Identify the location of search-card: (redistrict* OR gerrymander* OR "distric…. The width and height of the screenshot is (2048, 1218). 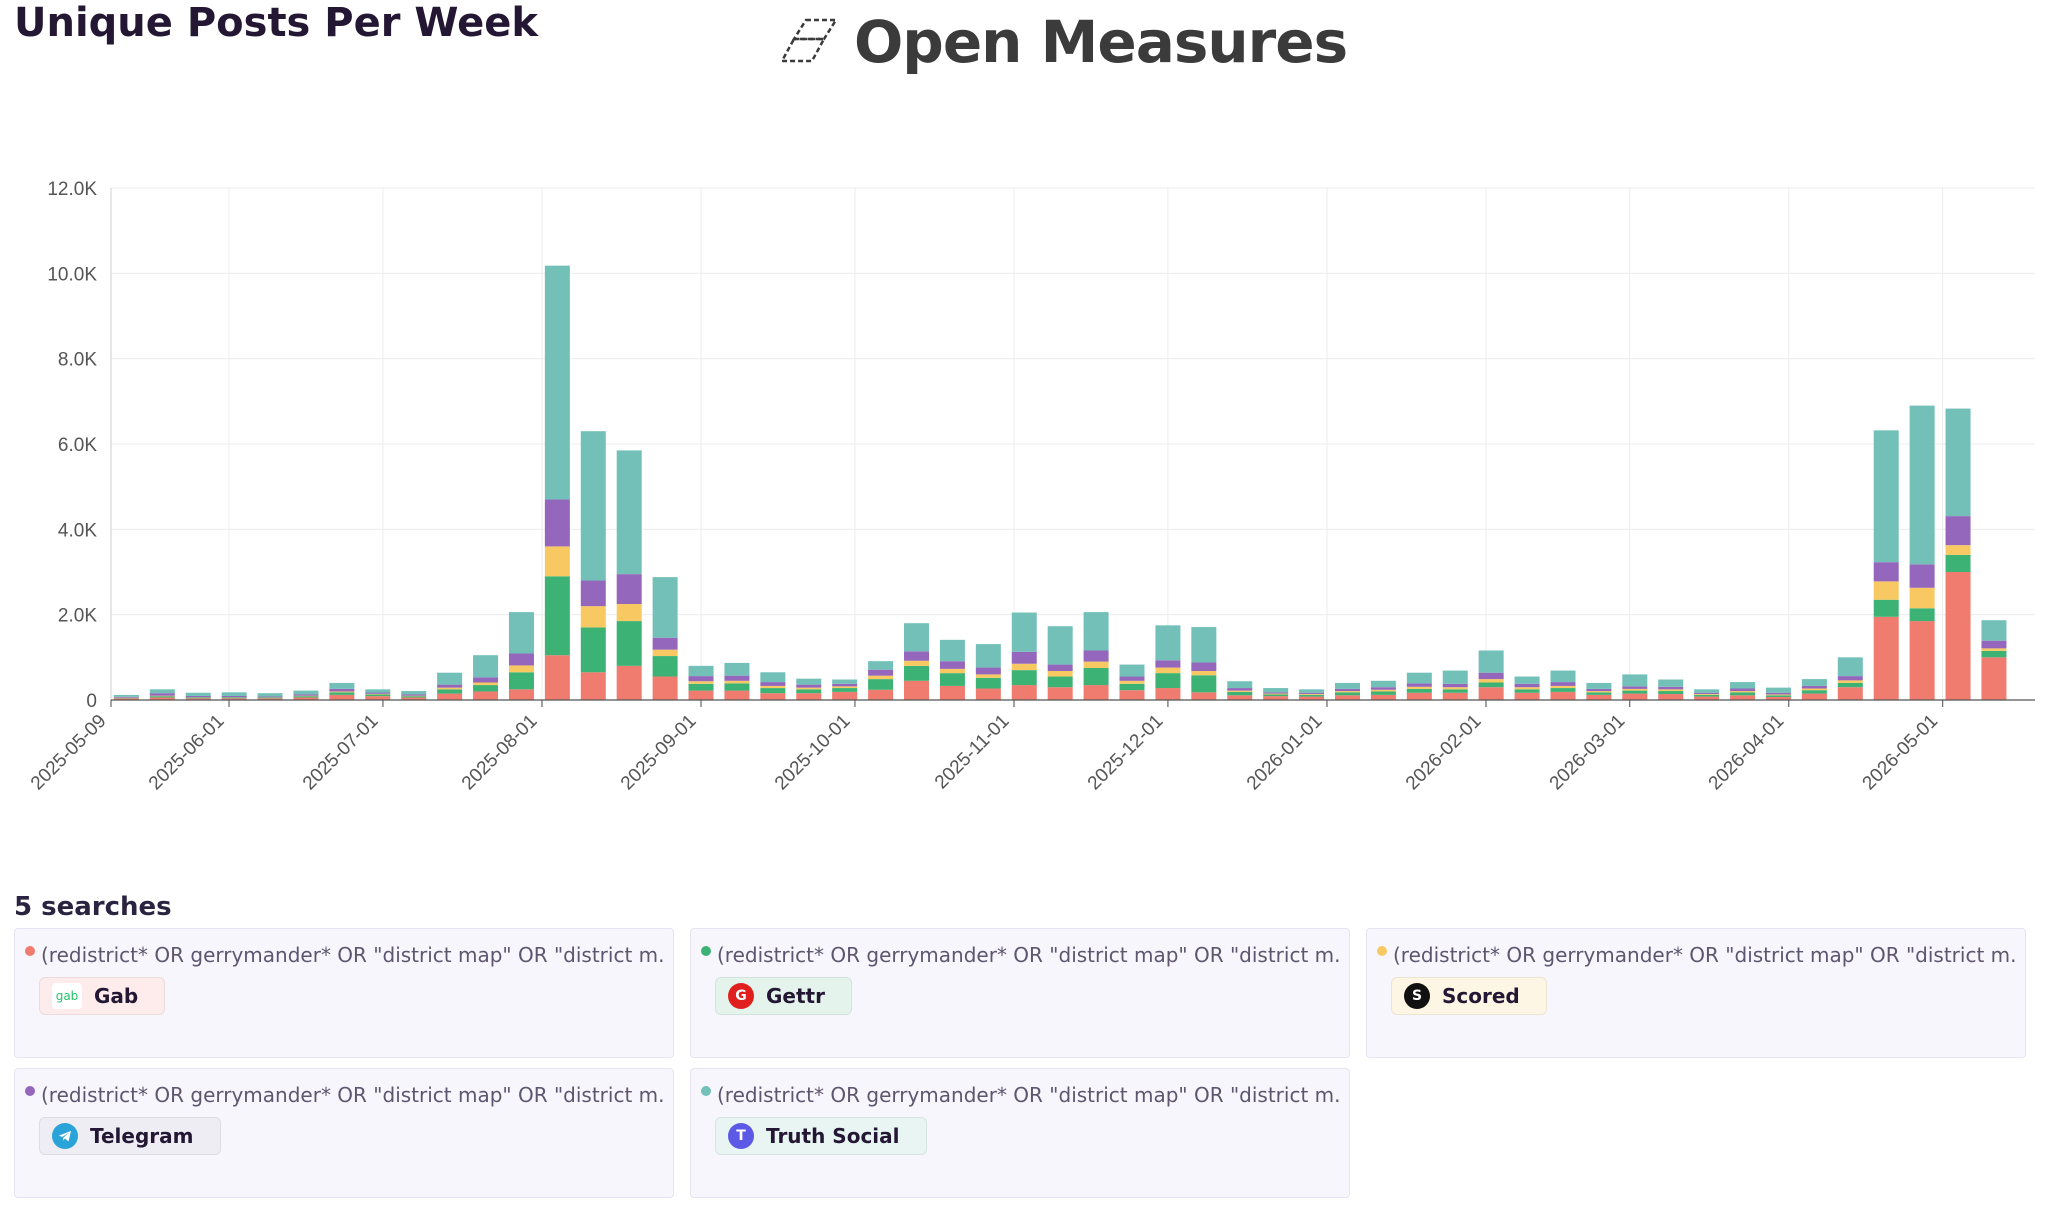
(344, 993).